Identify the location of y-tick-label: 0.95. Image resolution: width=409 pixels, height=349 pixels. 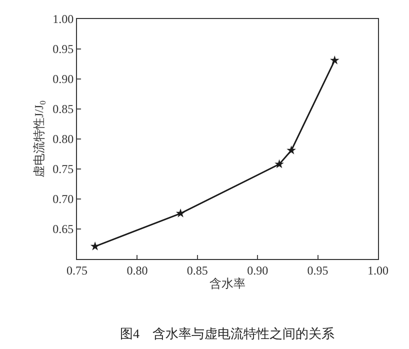
(63, 49).